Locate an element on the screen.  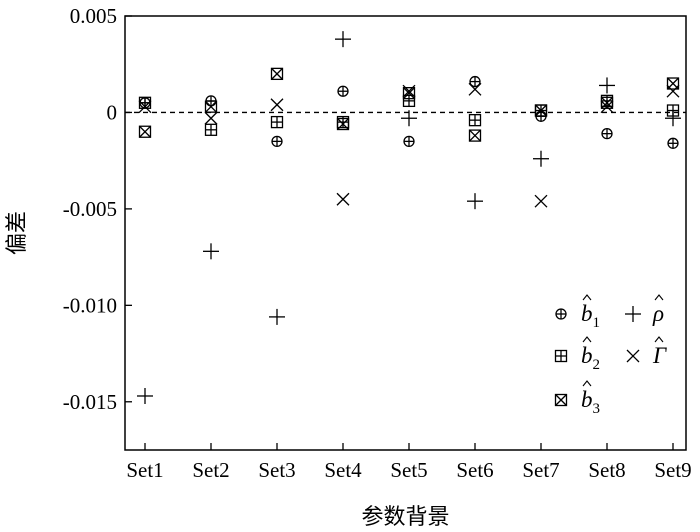
y-tick-label: -0.015 is located at coordinates (90, 402).